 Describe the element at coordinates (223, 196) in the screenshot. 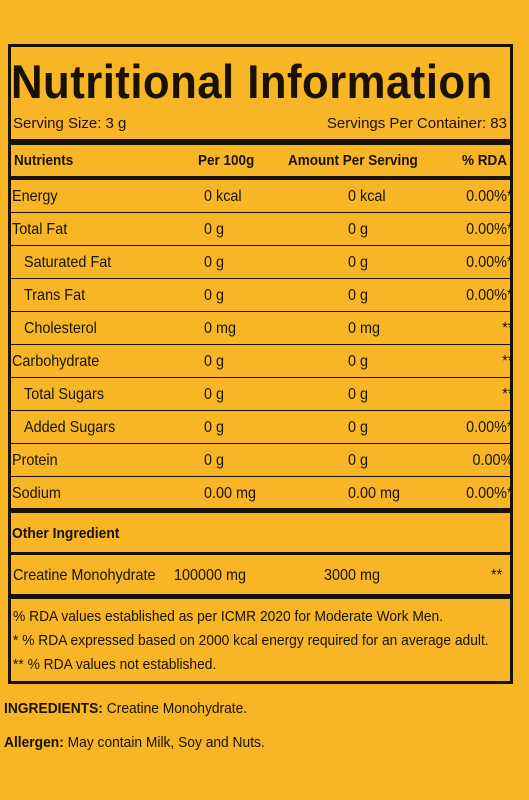

I see `per-100g-value: 0 kcal` at that location.